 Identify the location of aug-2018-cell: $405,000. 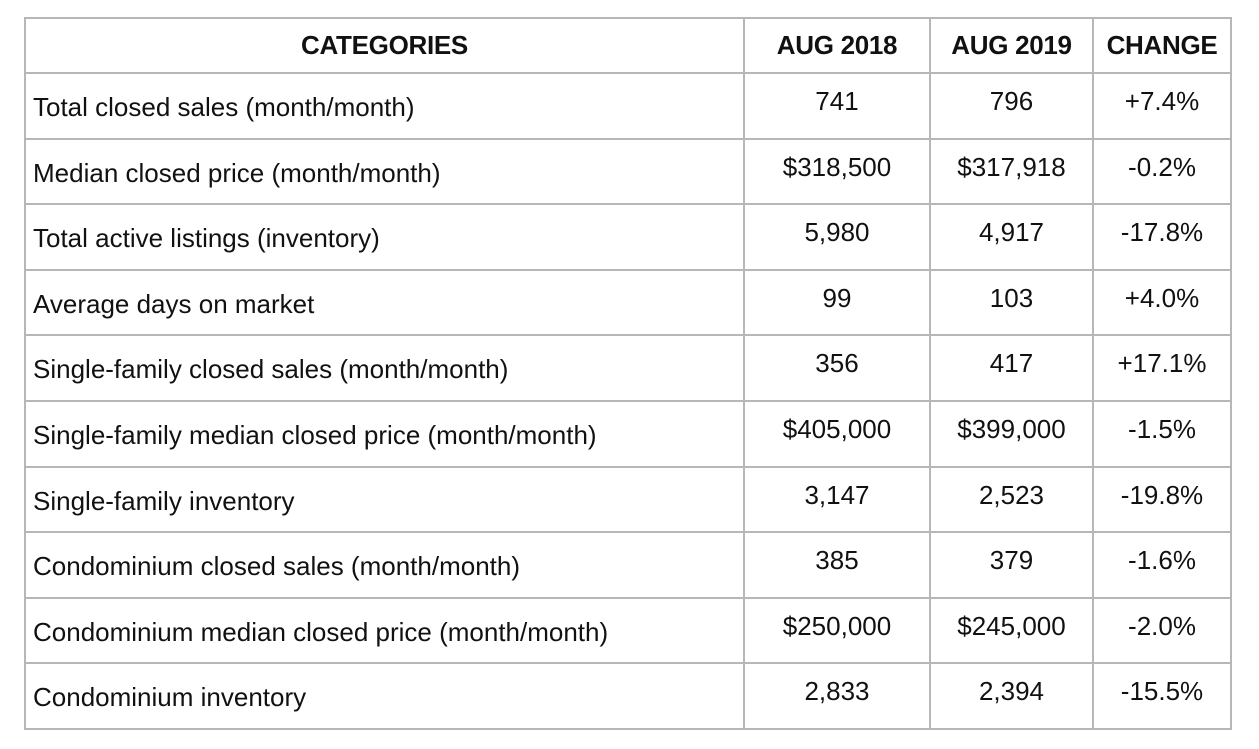
(837, 433).